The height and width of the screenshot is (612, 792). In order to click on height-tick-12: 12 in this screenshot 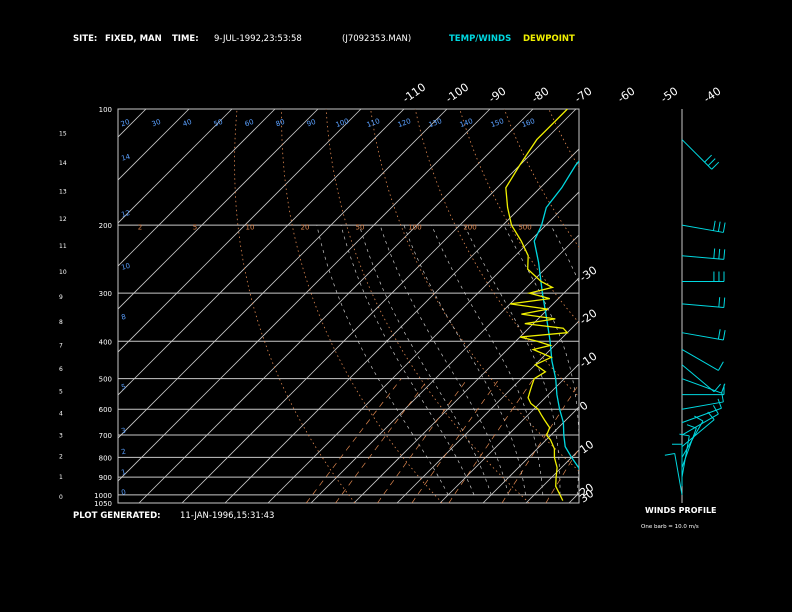, I will do `click(63, 219)`.